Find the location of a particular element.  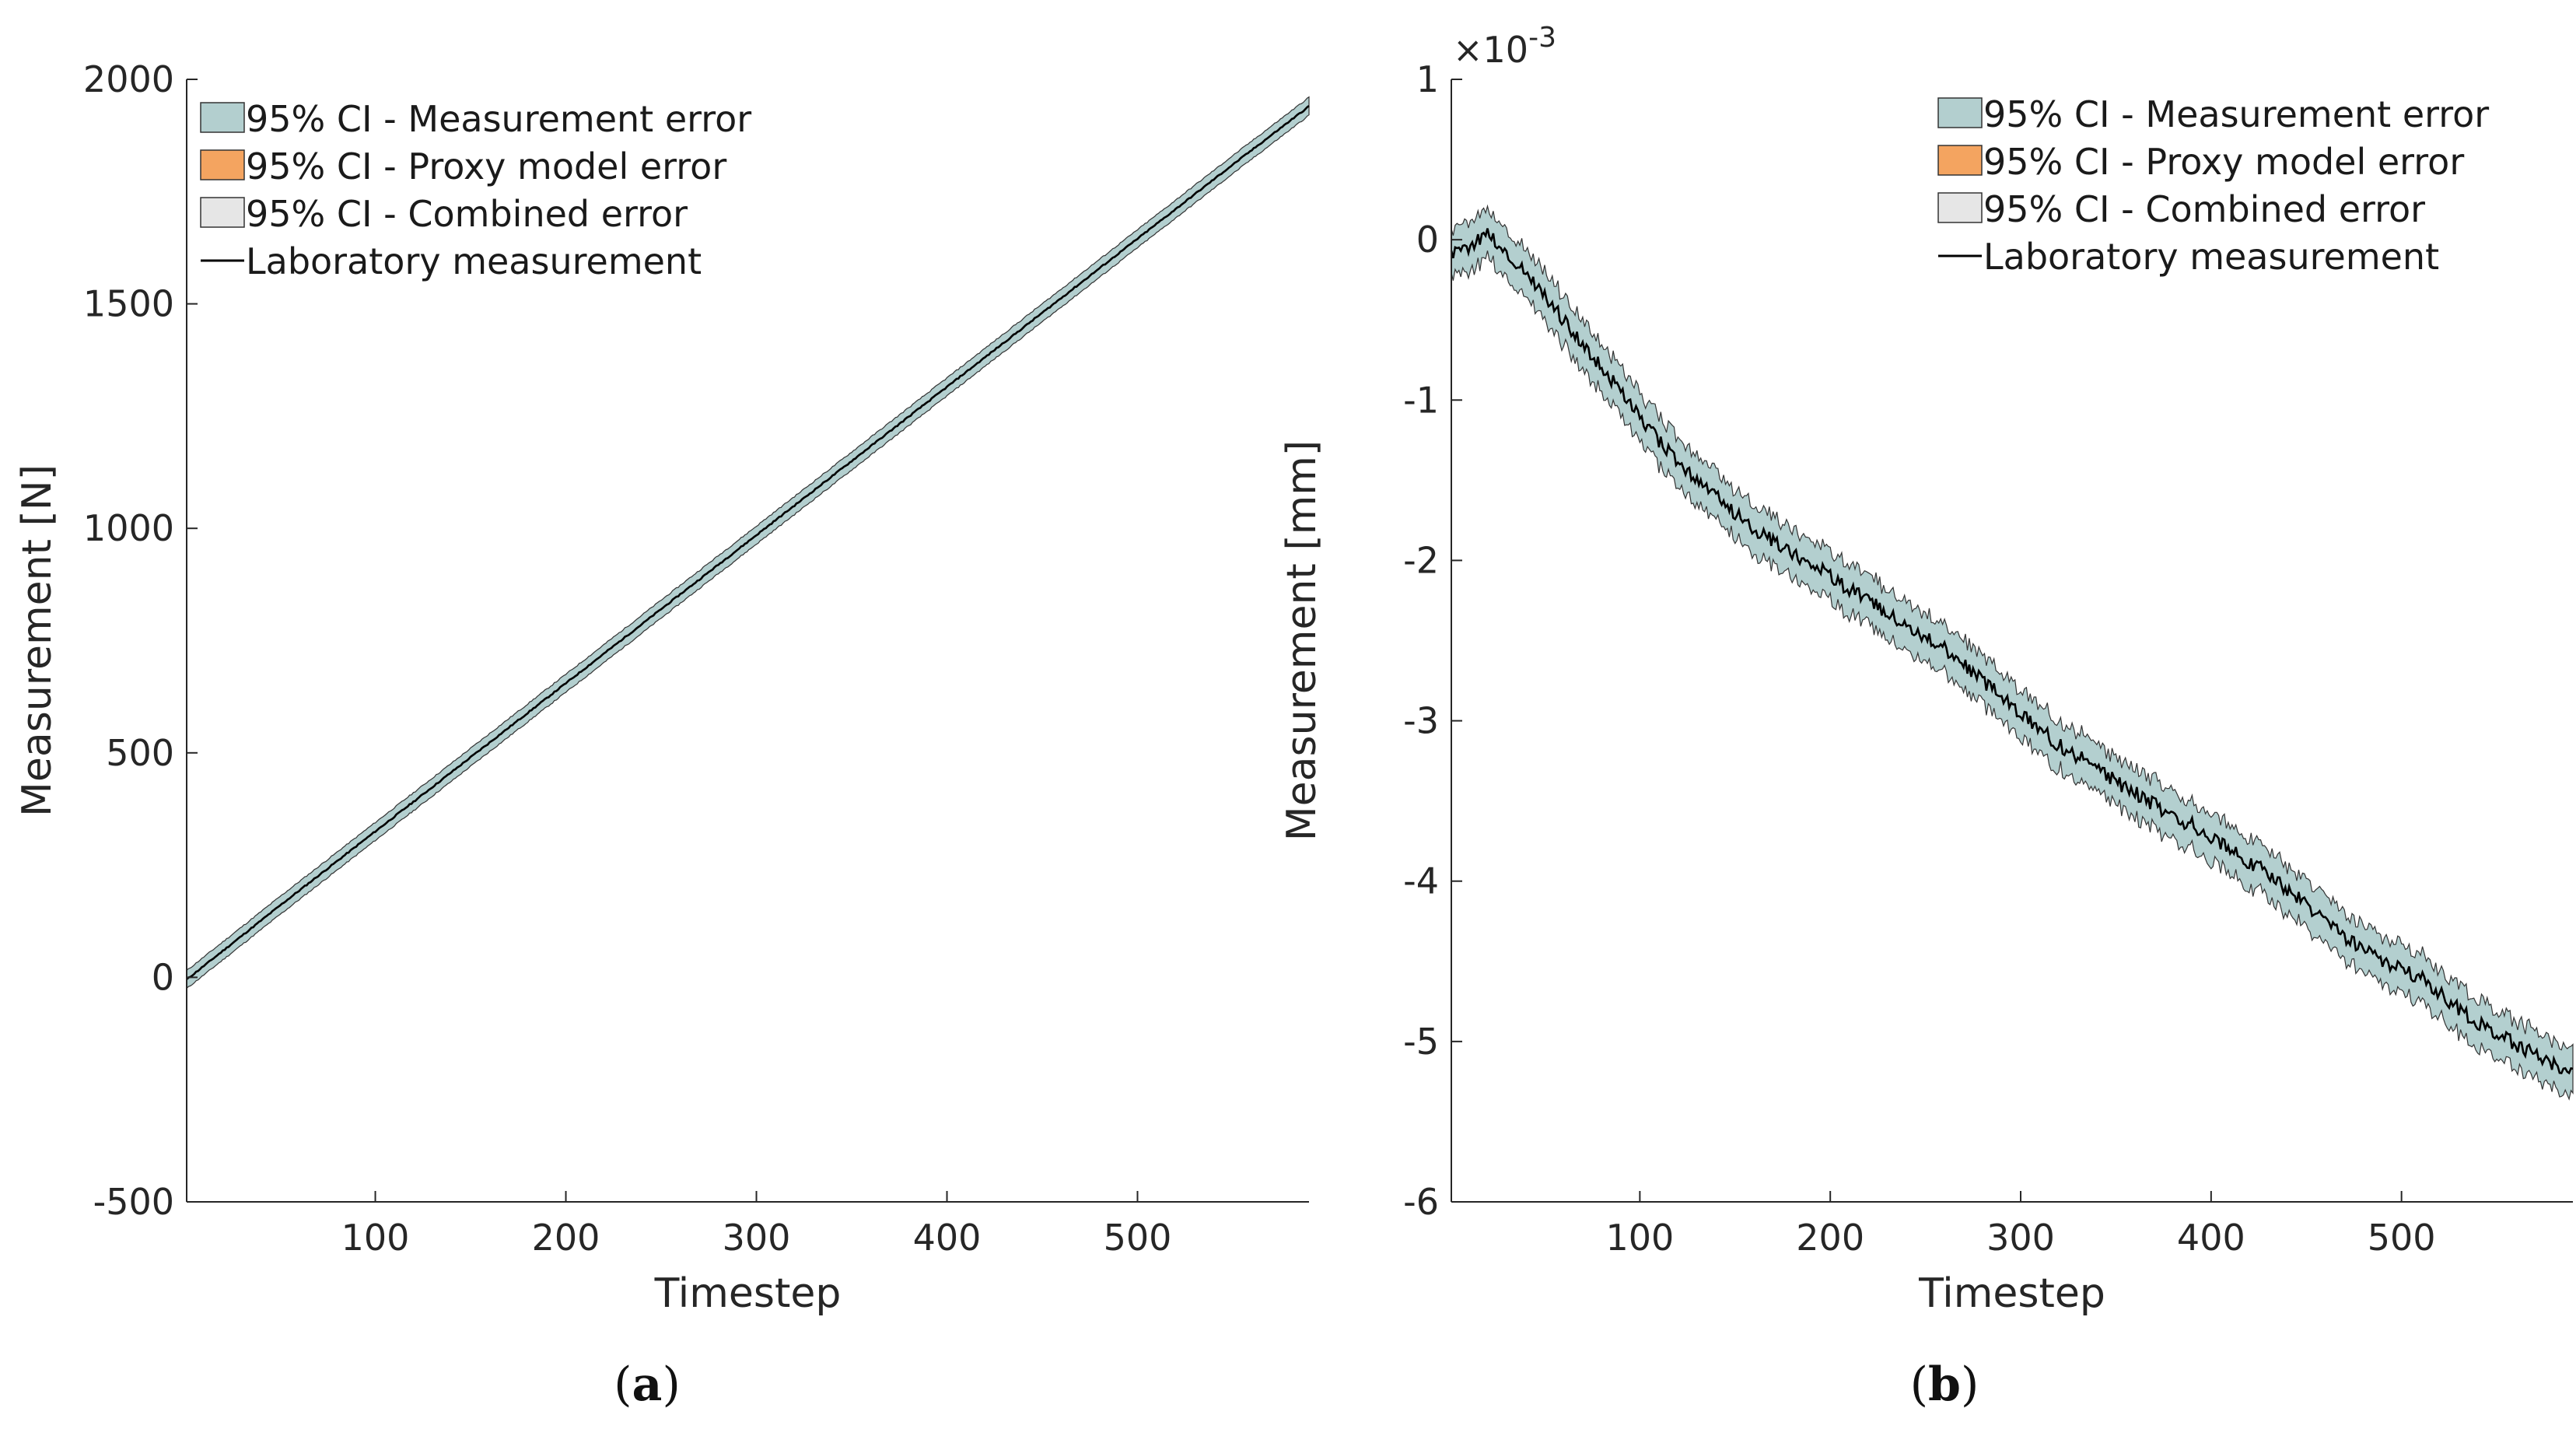

y-axis-label: Measurement [N] is located at coordinates (37, 640).